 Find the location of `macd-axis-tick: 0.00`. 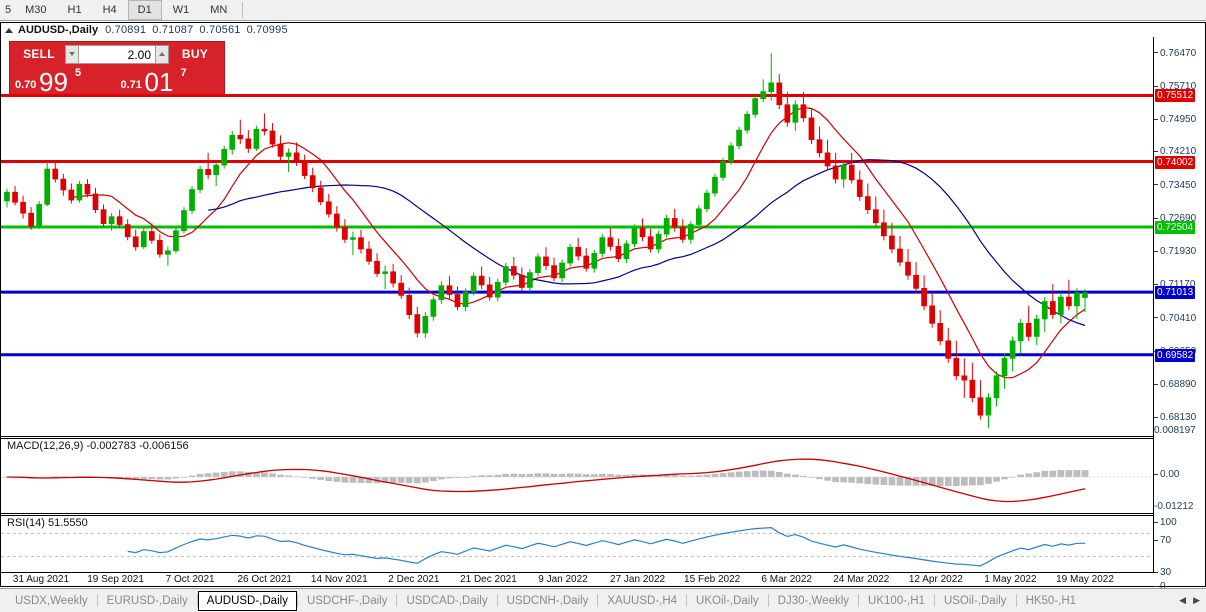

macd-axis-tick: 0.00 is located at coordinates (1166, 474).